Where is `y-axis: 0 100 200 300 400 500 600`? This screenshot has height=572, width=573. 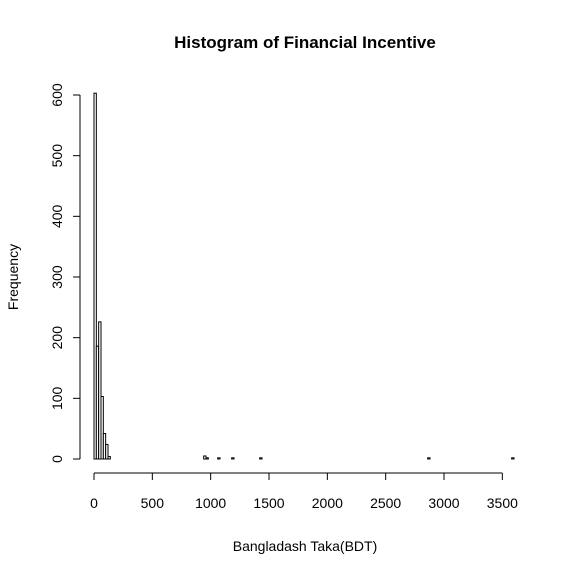
y-axis: 0 100 200 300 400 500 600 is located at coordinates (65, 273).